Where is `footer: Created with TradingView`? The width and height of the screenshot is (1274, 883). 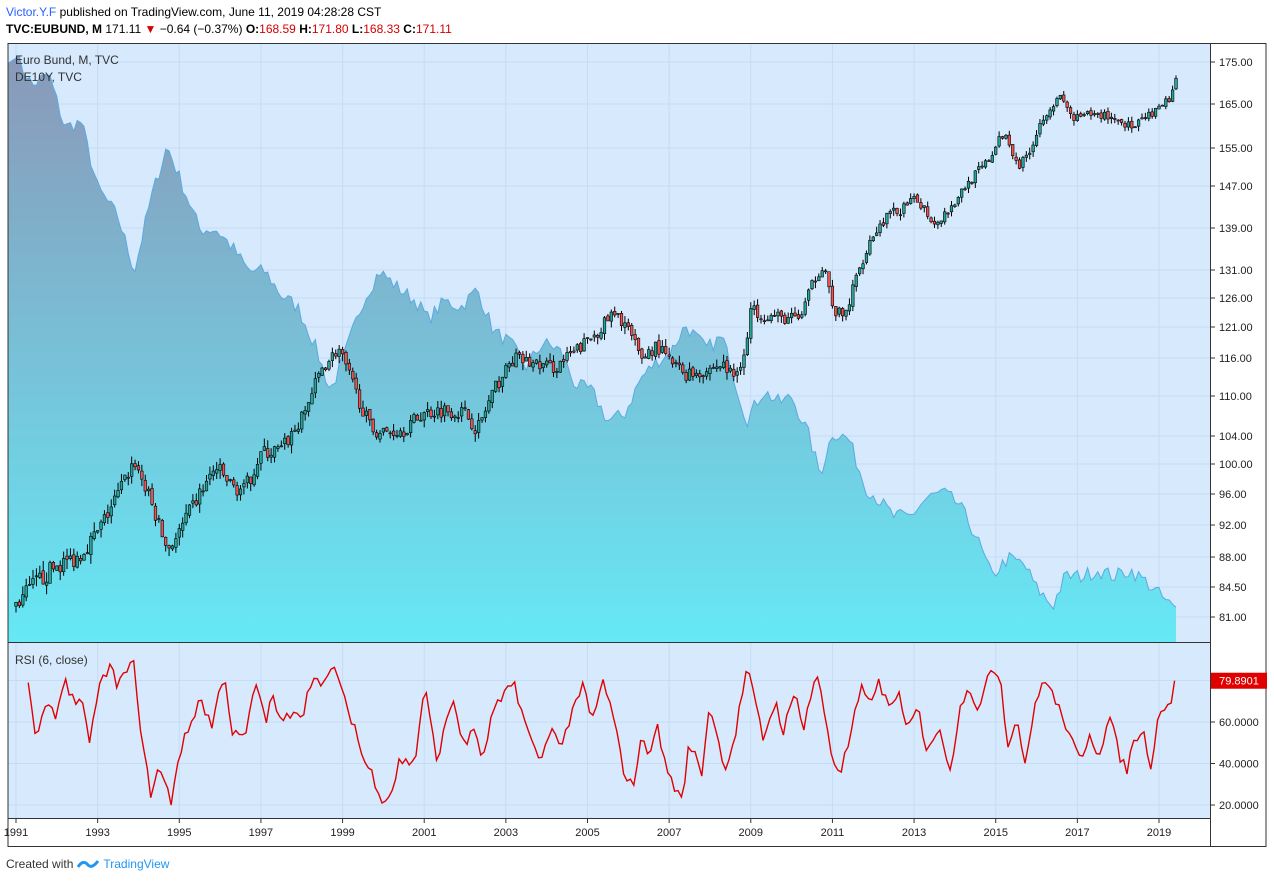 footer: Created with TradingView is located at coordinates (87, 864).